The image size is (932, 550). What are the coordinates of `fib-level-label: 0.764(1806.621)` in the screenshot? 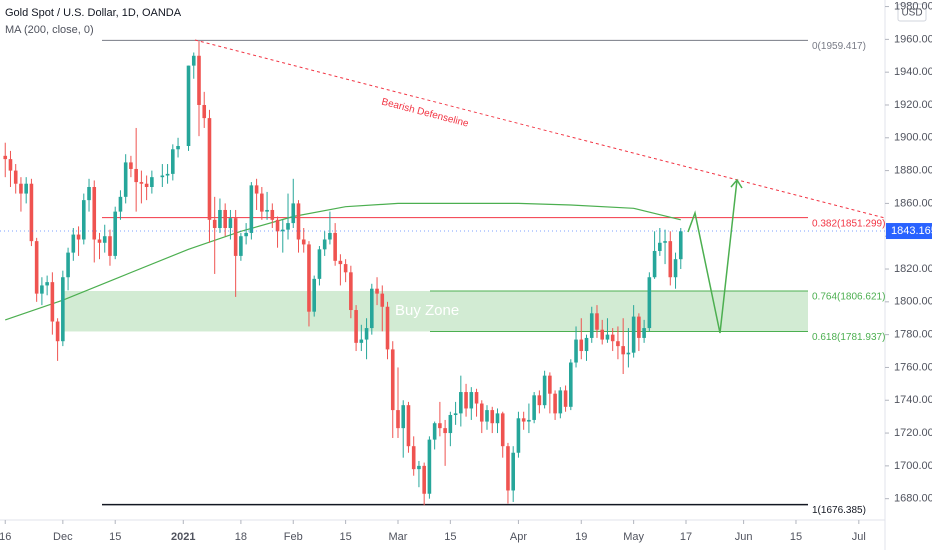 It's located at (848, 297).